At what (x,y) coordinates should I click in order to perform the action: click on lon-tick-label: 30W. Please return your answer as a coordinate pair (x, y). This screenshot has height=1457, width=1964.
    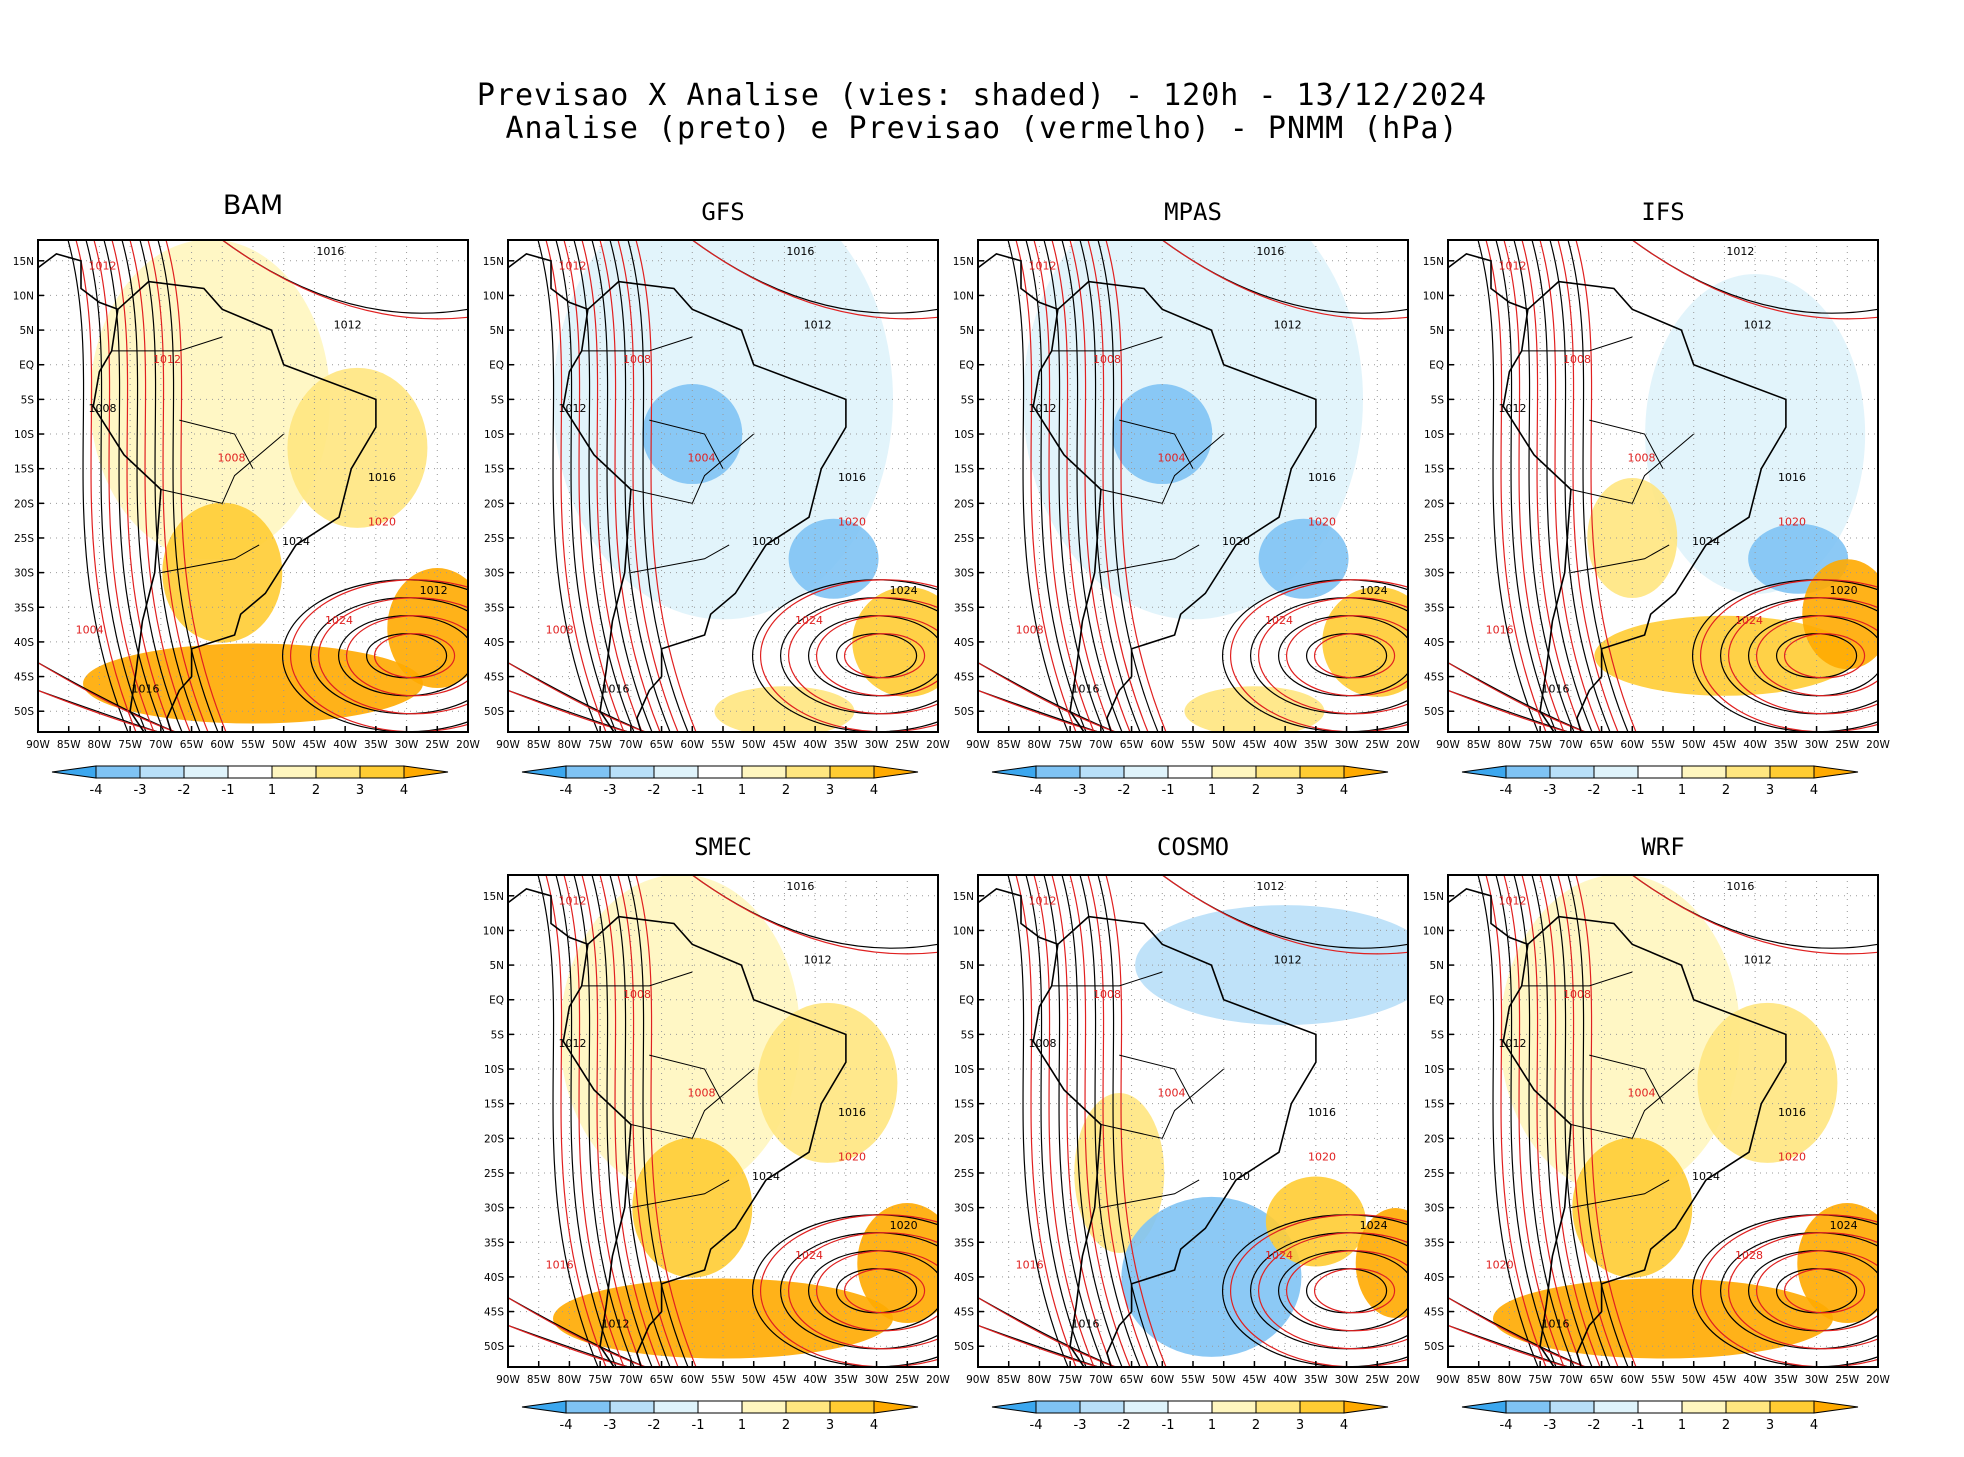
    Looking at the image, I should click on (407, 745).